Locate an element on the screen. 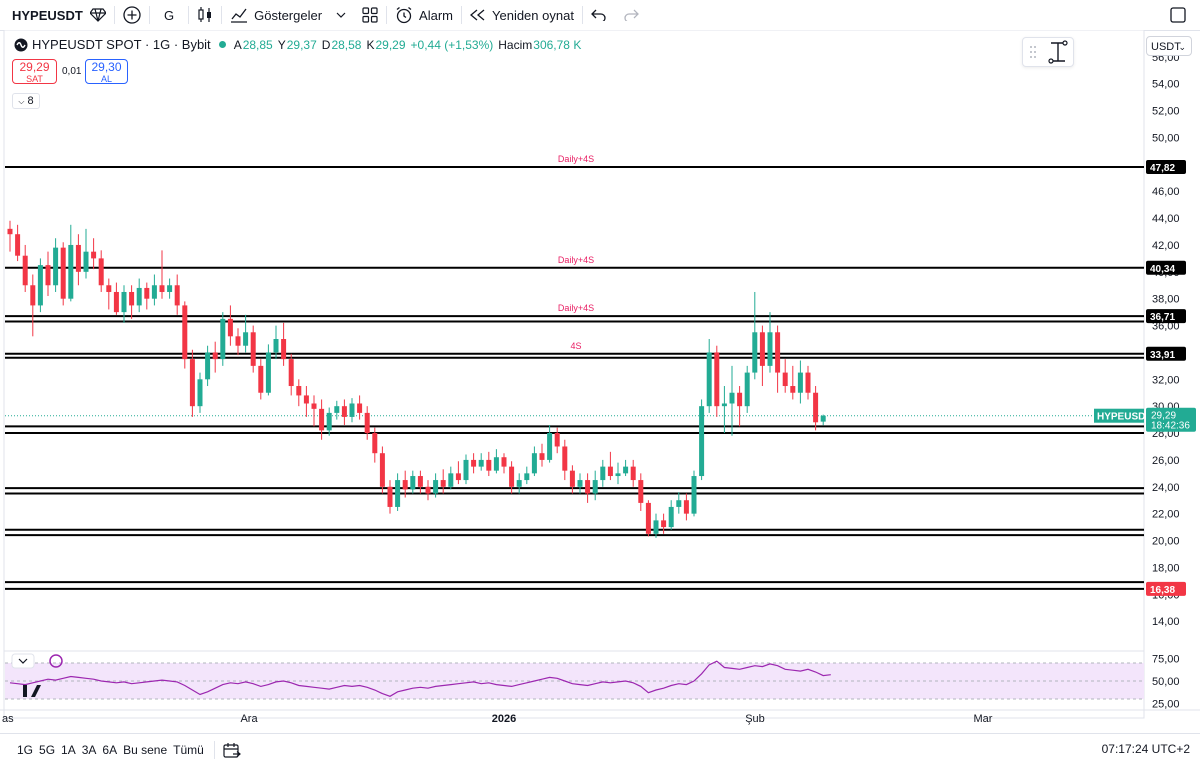 The image size is (1200, 765). range-6a: 6A is located at coordinates (110, 749).